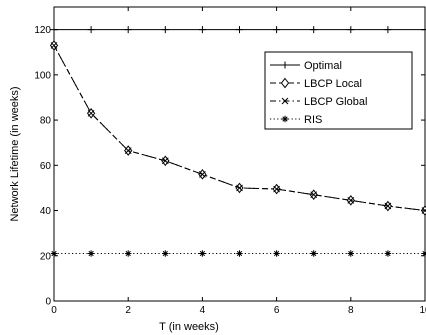 The width and height of the screenshot is (426, 335). What do you see at coordinates (422, 310) in the screenshot?
I see `x-tick-label: 10` at bounding box center [422, 310].